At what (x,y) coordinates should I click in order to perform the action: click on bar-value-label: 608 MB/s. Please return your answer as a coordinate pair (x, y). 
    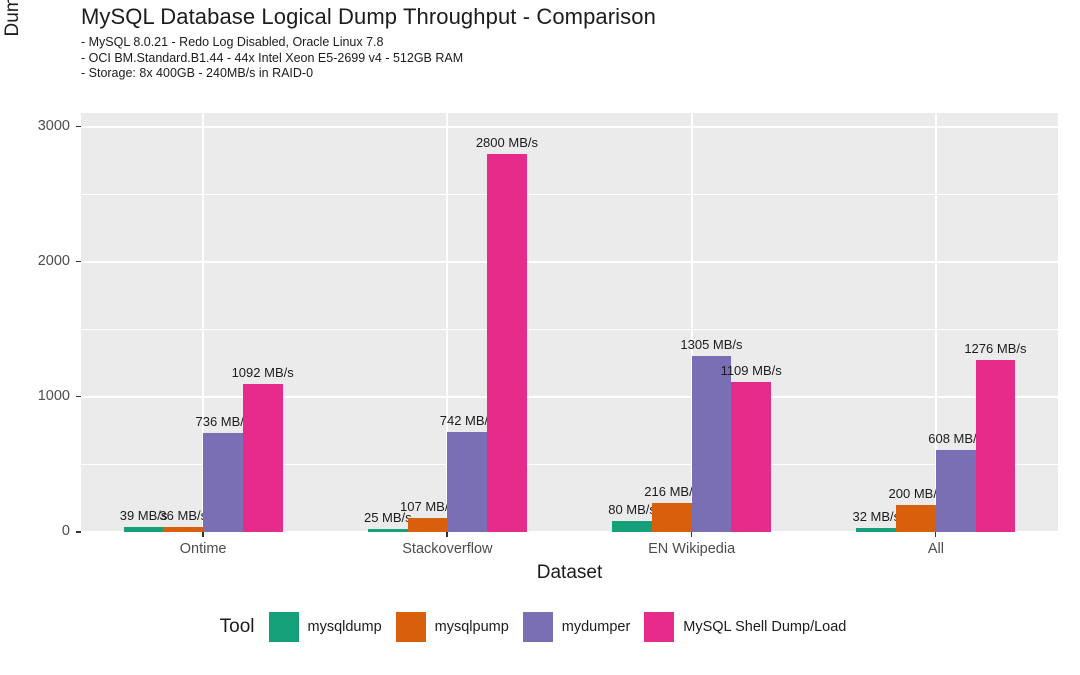
    Looking at the image, I should click on (956, 438).